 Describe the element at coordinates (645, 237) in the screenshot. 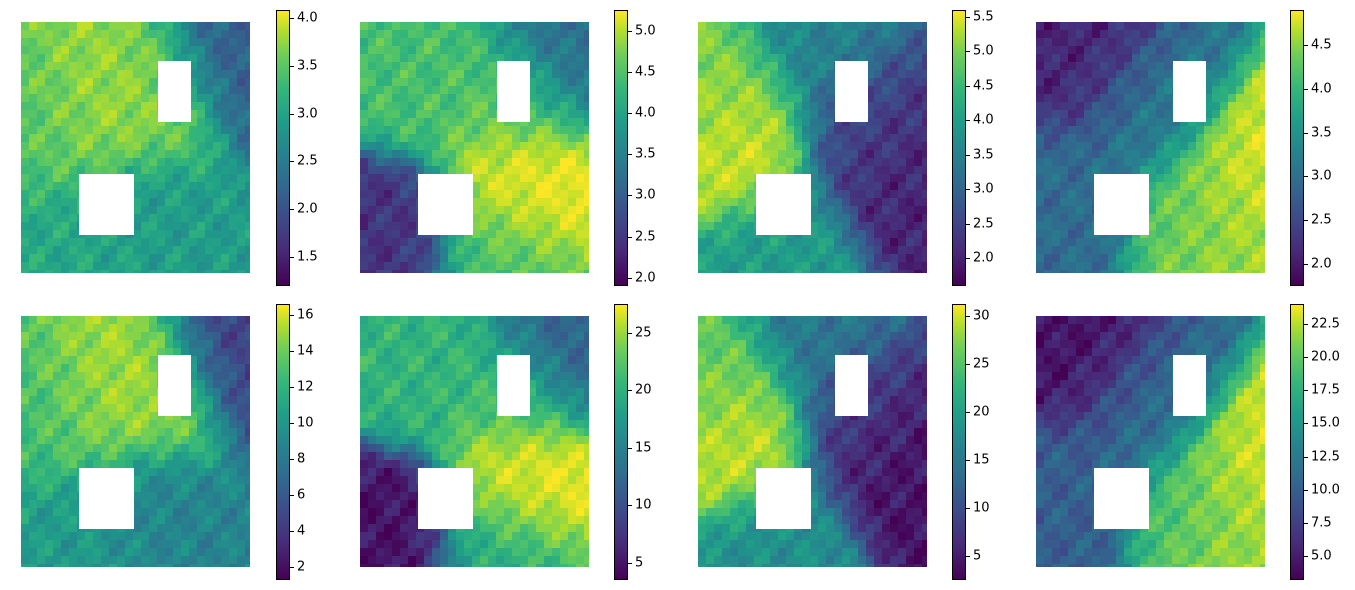

I see `colorbar-tick-label: 2.5` at that location.